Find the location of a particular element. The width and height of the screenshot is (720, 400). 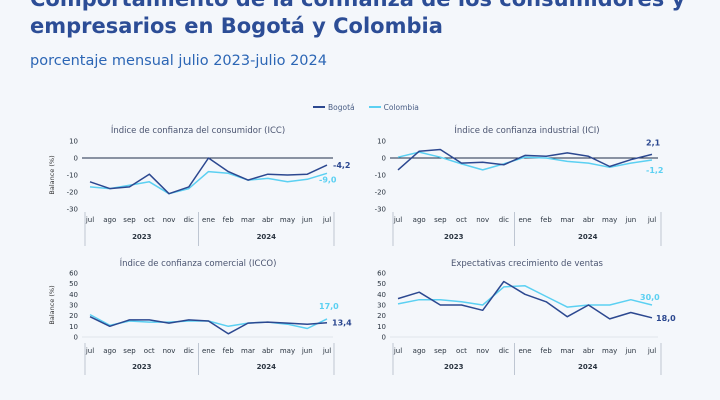

ventas-x-tick-label: may is located at coordinates (609, 351).